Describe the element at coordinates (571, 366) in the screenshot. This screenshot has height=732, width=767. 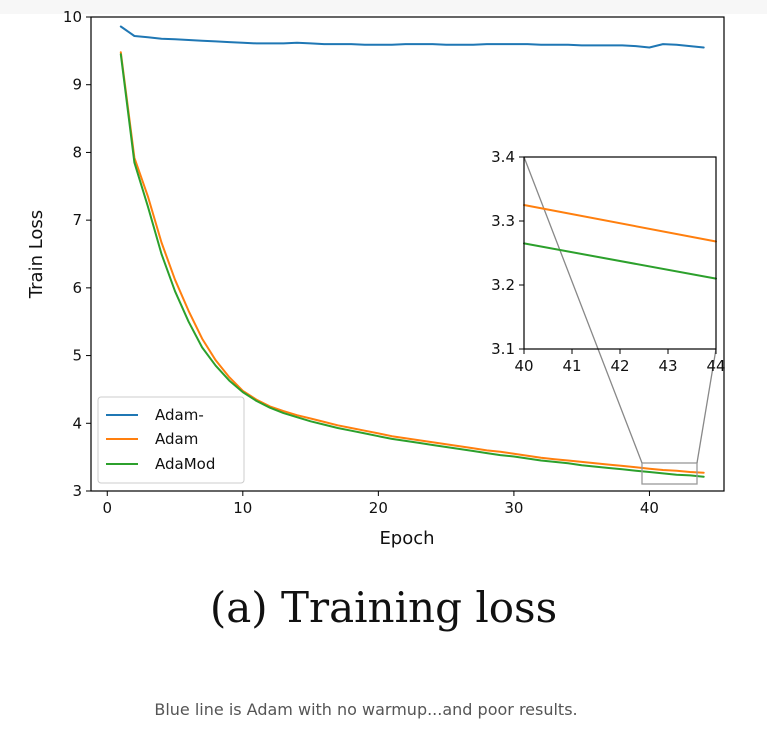
I see `inset-x-tick-label: 41` at that location.